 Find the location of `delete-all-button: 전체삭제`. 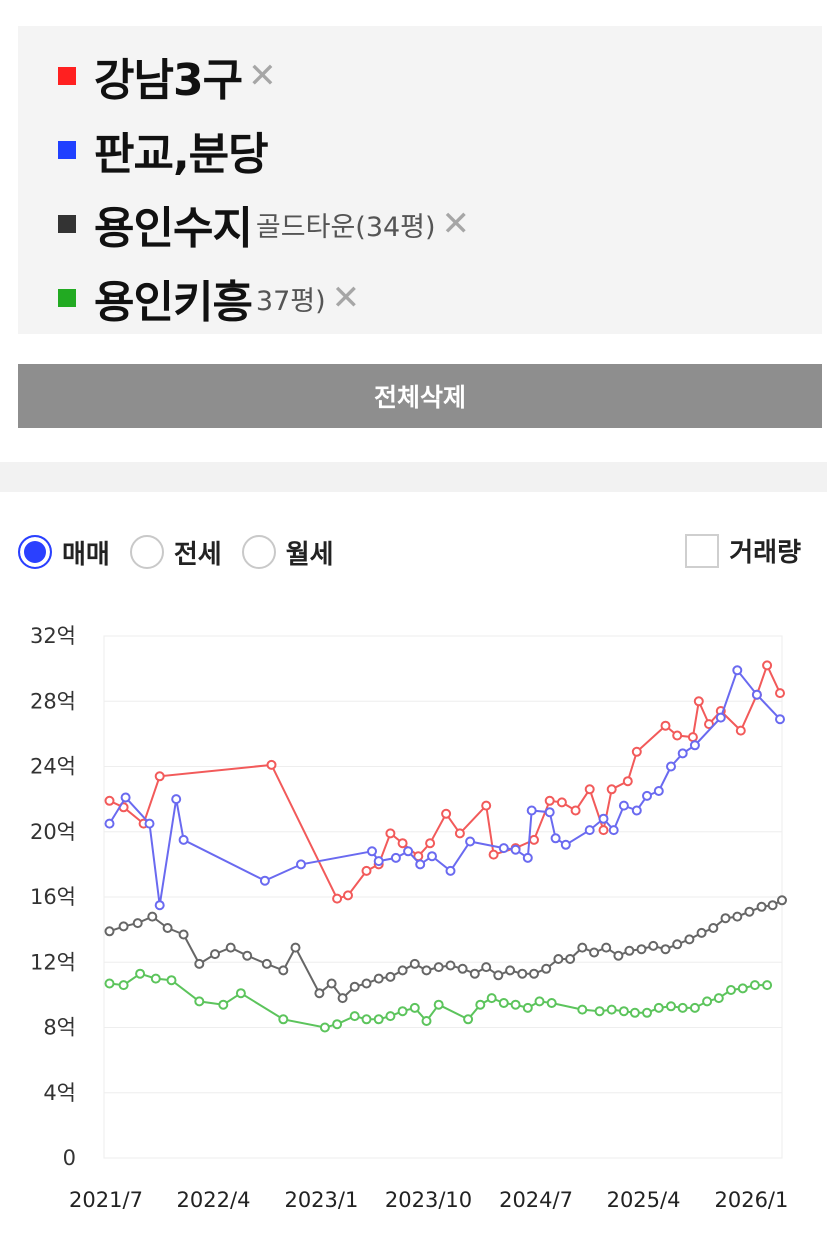

delete-all-button: 전체삭제 is located at coordinates (420, 396).